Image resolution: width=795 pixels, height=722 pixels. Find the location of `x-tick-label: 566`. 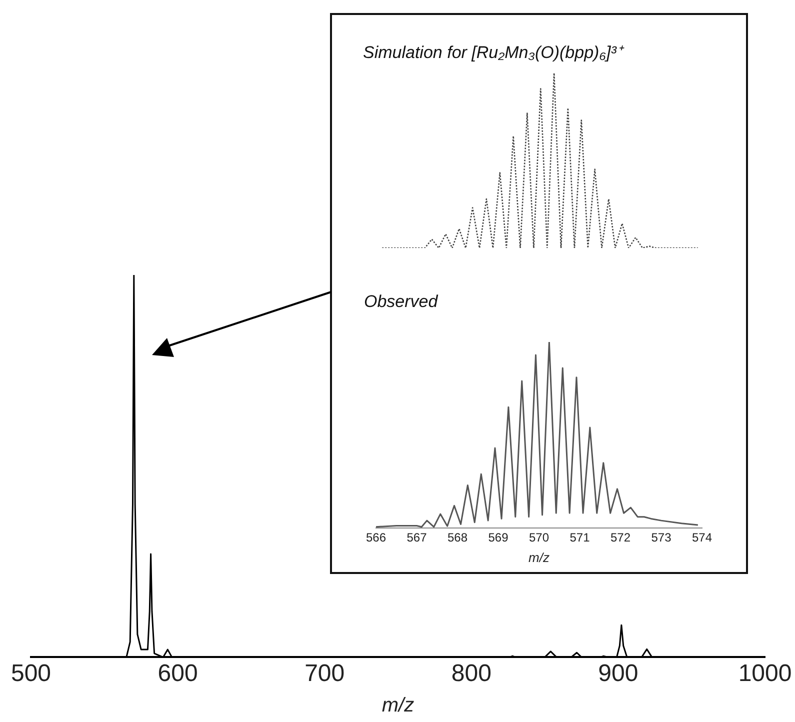

x-tick-label: 566 is located at coordinates (376, 537).